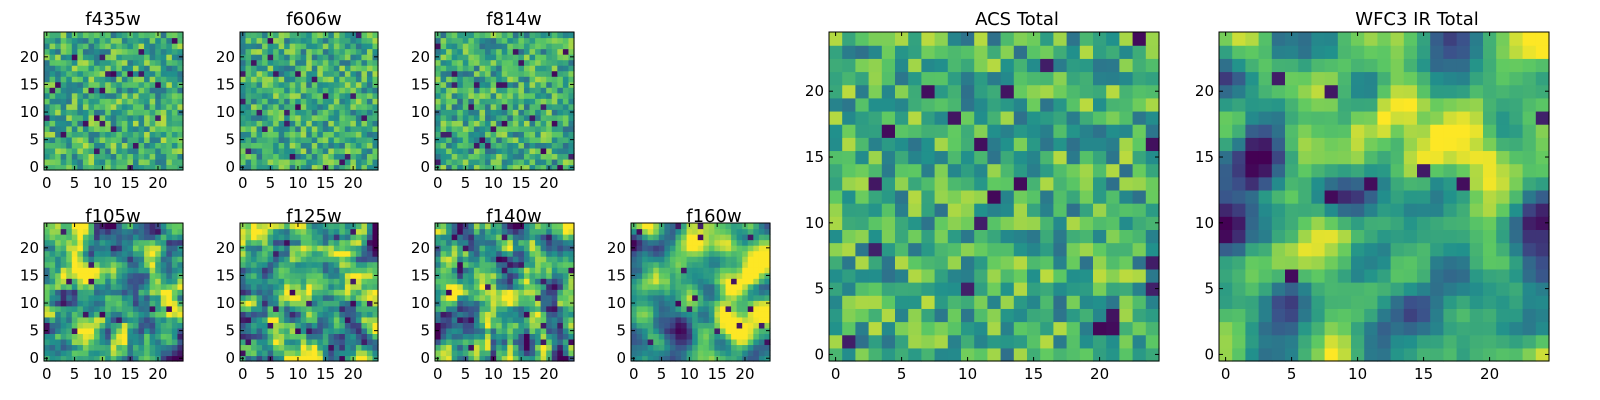 This screenshot has width=1600, height=400. I want to click on x-tick-label: 20, so click(157, 374).